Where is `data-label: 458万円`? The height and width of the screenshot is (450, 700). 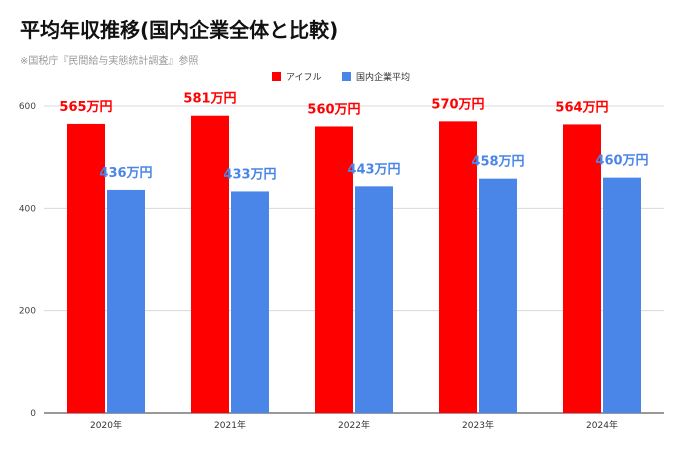 data-label: 458万円 is located at coordinates (497, 162).